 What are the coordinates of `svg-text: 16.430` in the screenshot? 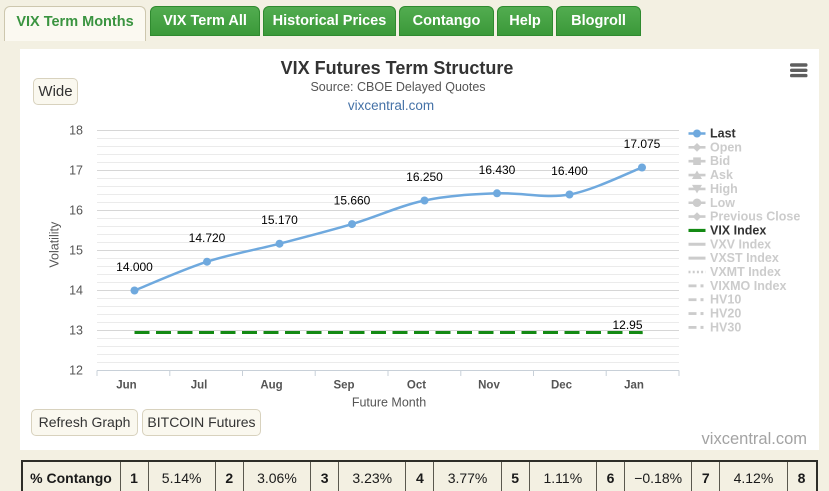 It's located at (497, 170).